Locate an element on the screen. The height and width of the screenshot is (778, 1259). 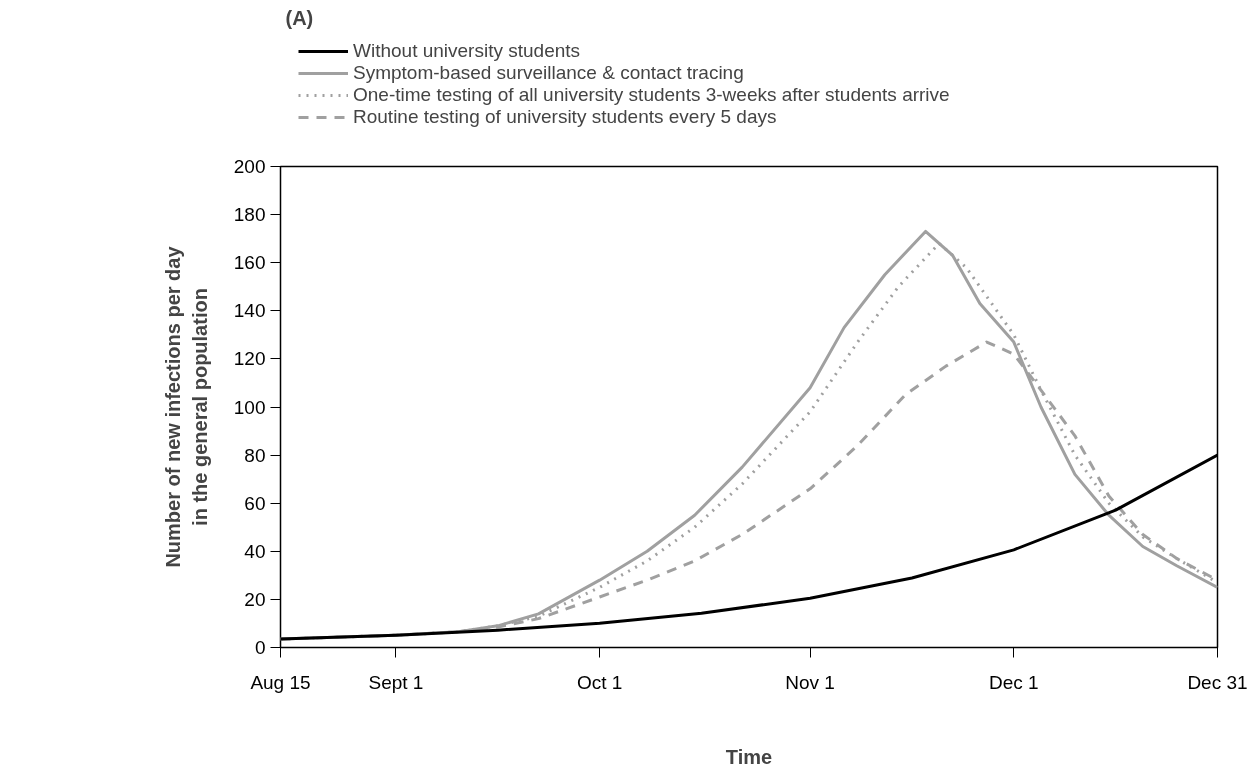
y-tick-label: 100 is located at coordinates (249, 407).